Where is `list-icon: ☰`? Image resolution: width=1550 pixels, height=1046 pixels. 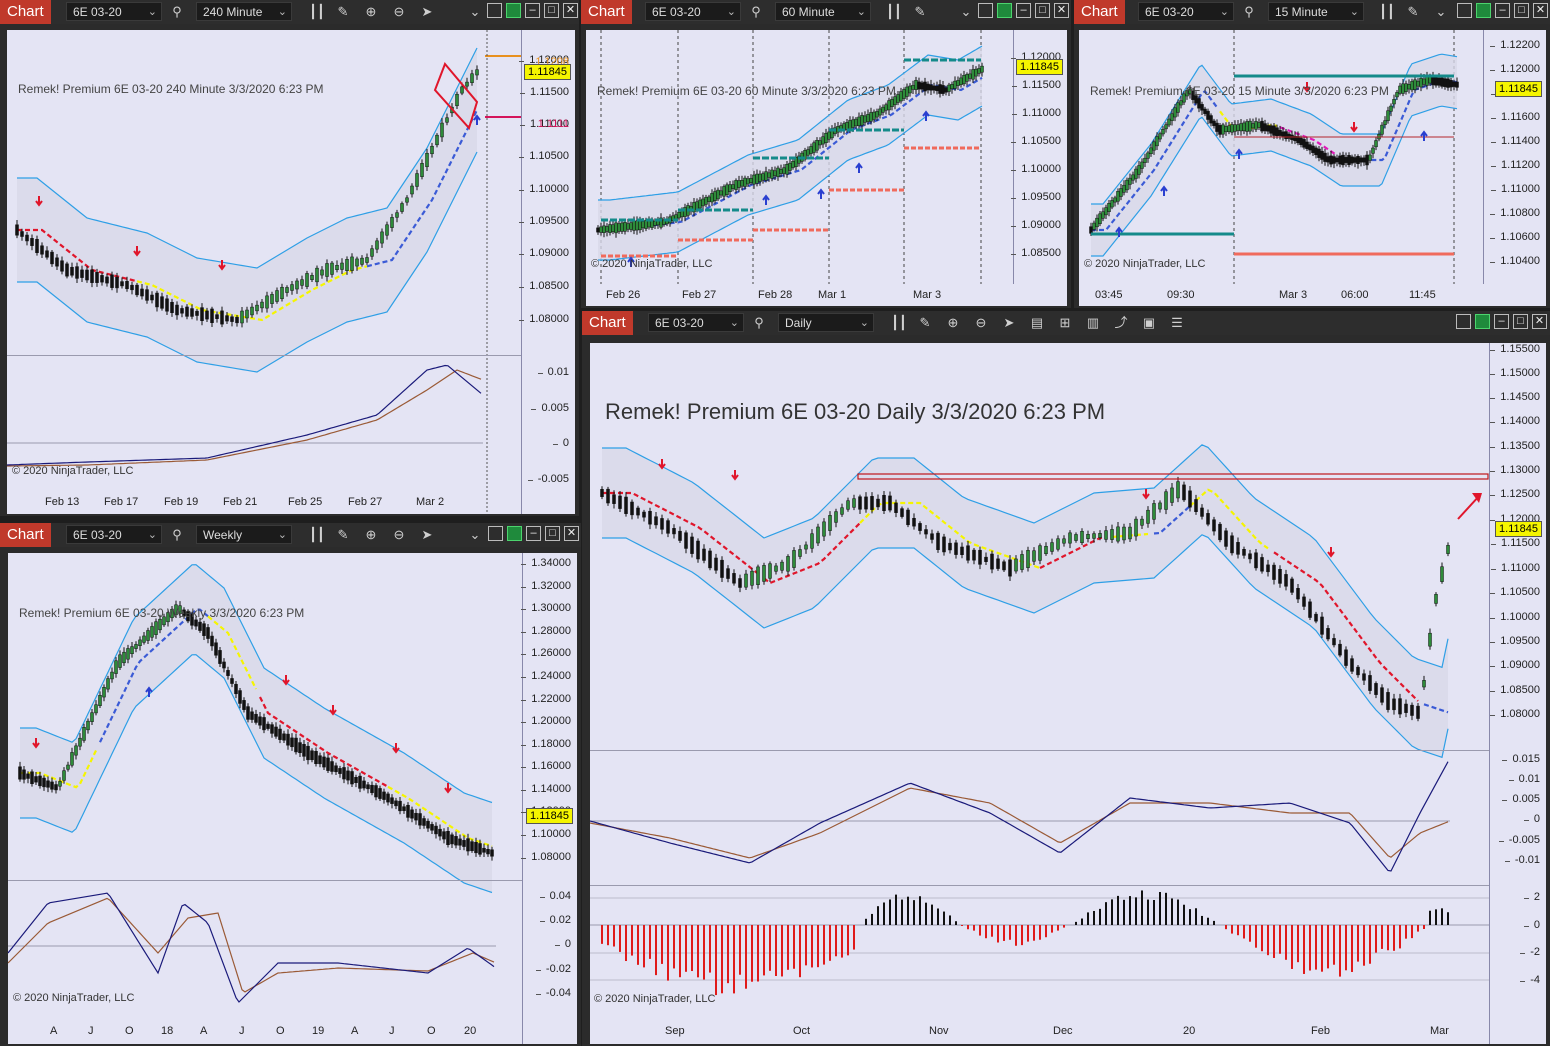 list-icon: ☰ is located at coordinates (1177, 322).